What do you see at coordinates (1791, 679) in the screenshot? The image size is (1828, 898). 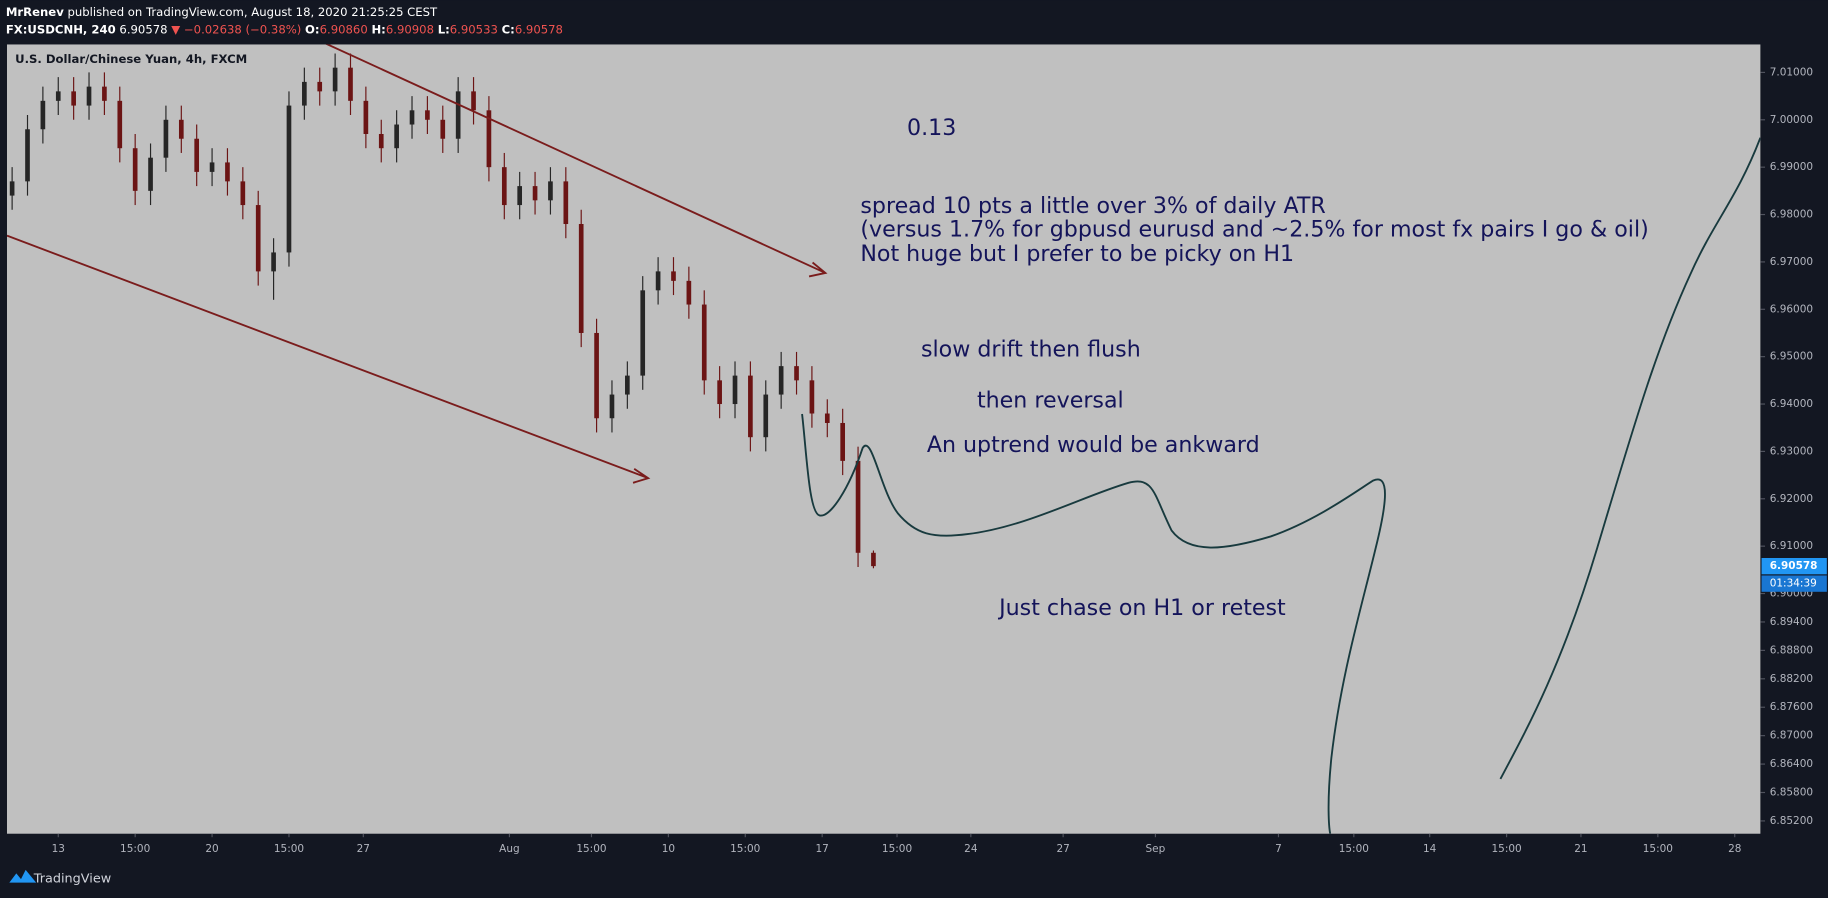 I see `y-tick-label: 6.88200` at bounding box center [1791, 679].